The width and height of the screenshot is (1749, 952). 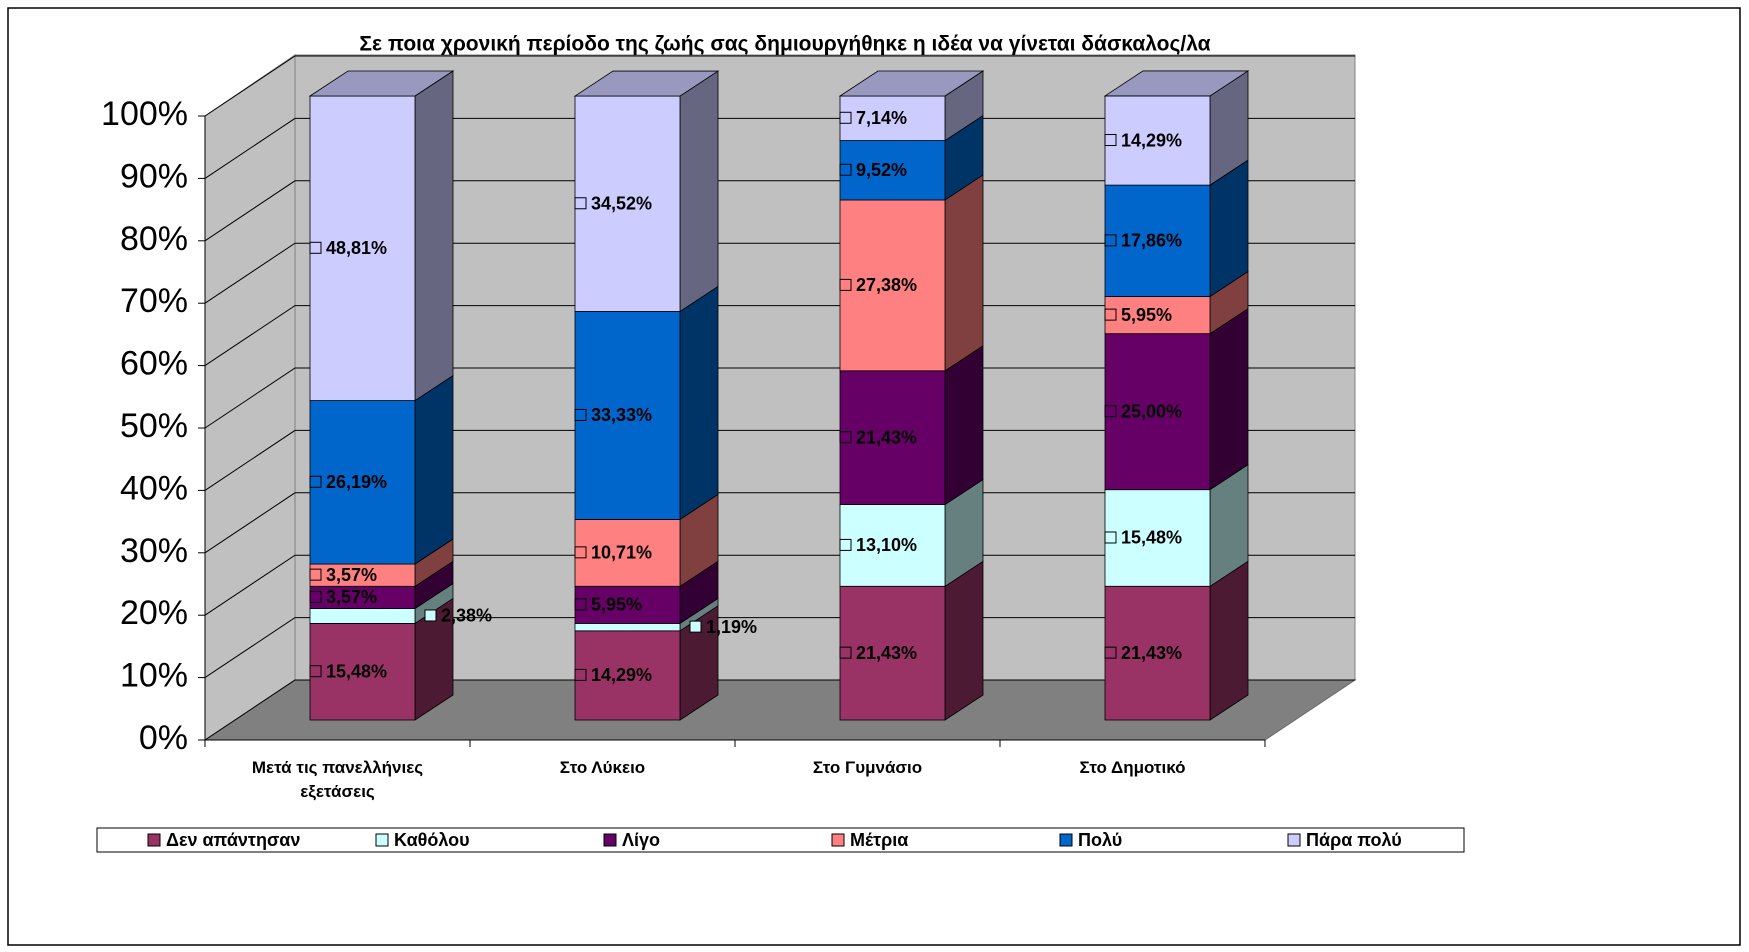 I want to click on legend-label: Λίγο, so click(x=641, y=840).